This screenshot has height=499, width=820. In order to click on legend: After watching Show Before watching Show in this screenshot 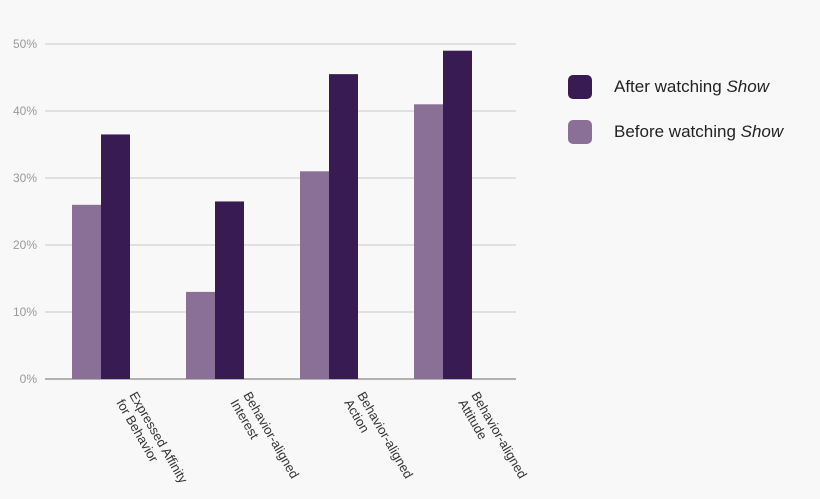, I will do `click(675, 117)`.